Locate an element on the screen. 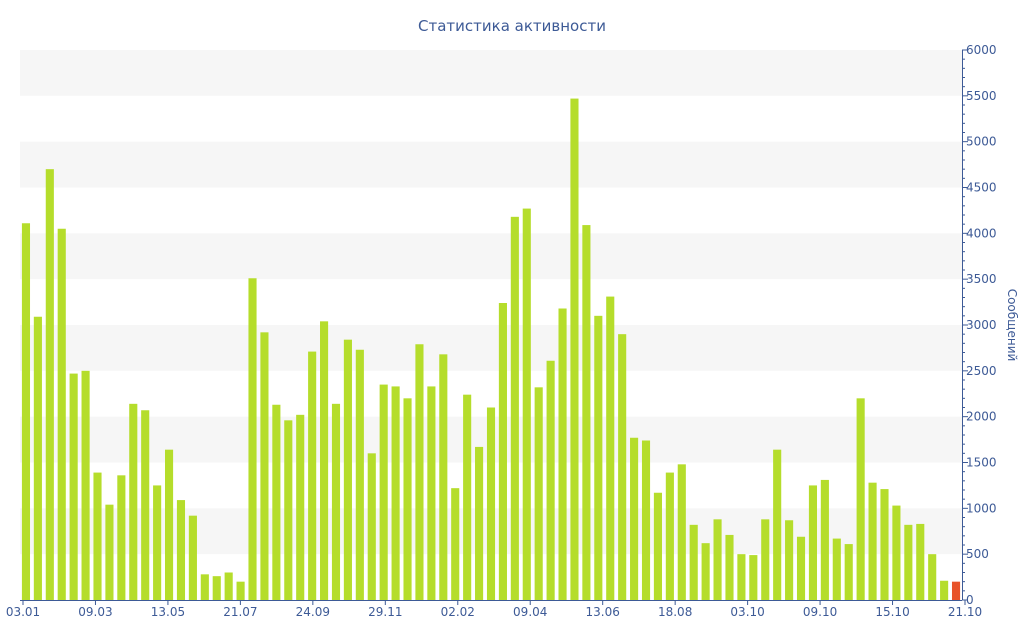  x-tick-label: 29.11 is located at coordinates (385, 612).